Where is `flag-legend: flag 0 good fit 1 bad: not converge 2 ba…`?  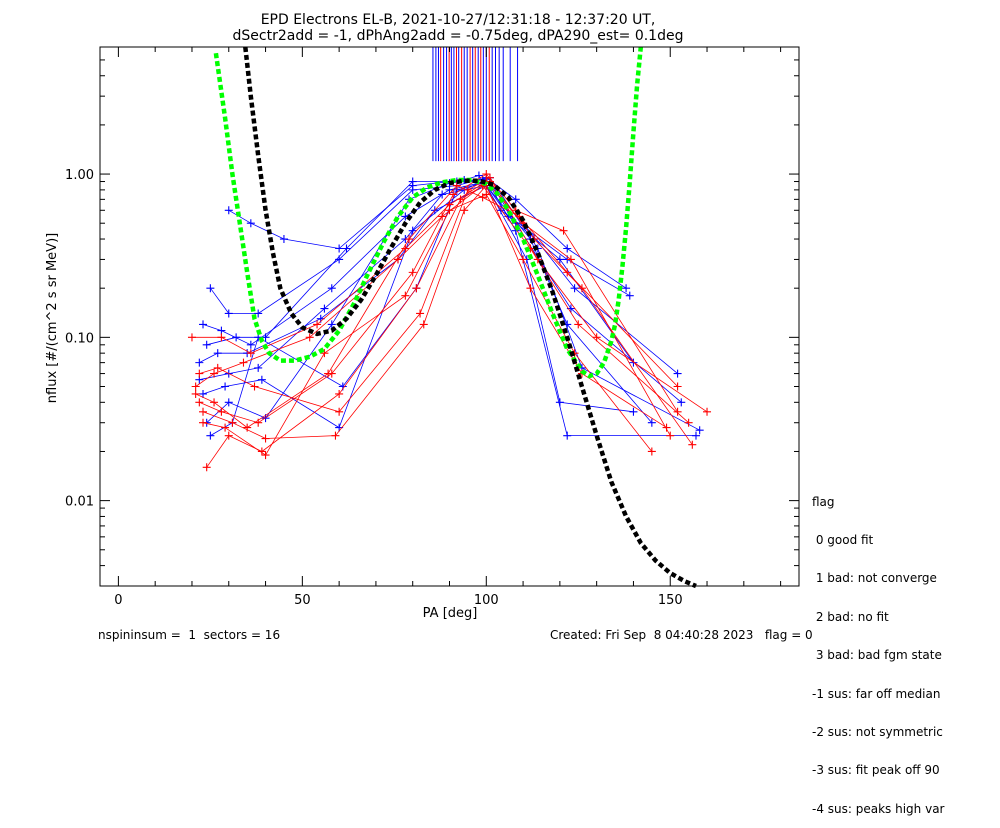
flag-legend: flag 0 good fit 1 bad: not converge 2 ba… is located at coordinates (878, 649).